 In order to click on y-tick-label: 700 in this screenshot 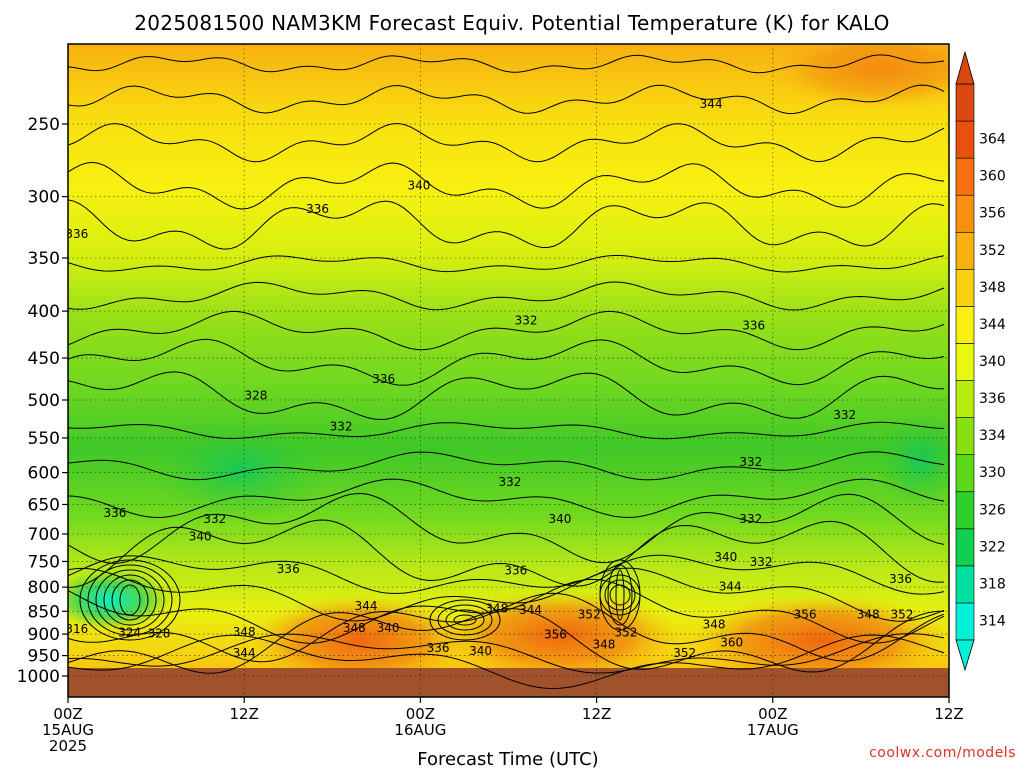, I will do `click(44, 535)`.